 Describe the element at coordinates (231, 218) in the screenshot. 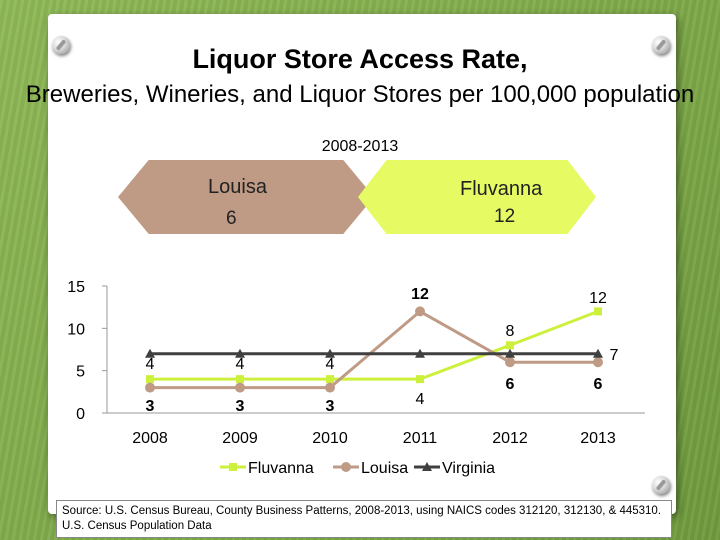

I see `louisa-callout-value: 6` at that location.